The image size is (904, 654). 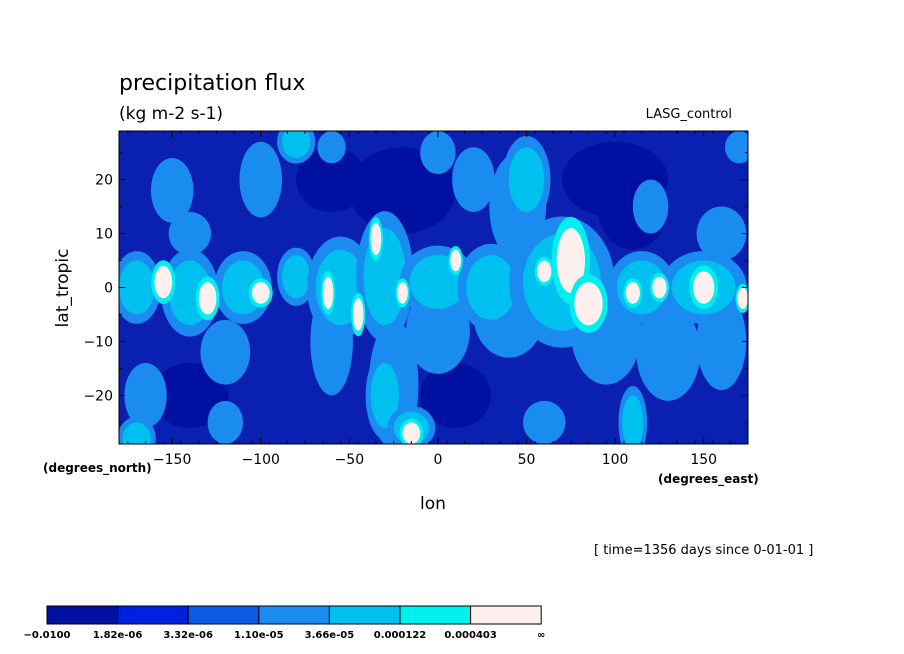 What do you see at coordinates (615, 460) in the screenshot?
I see `x-tick-label: 100` at bounding box center [615, 460].